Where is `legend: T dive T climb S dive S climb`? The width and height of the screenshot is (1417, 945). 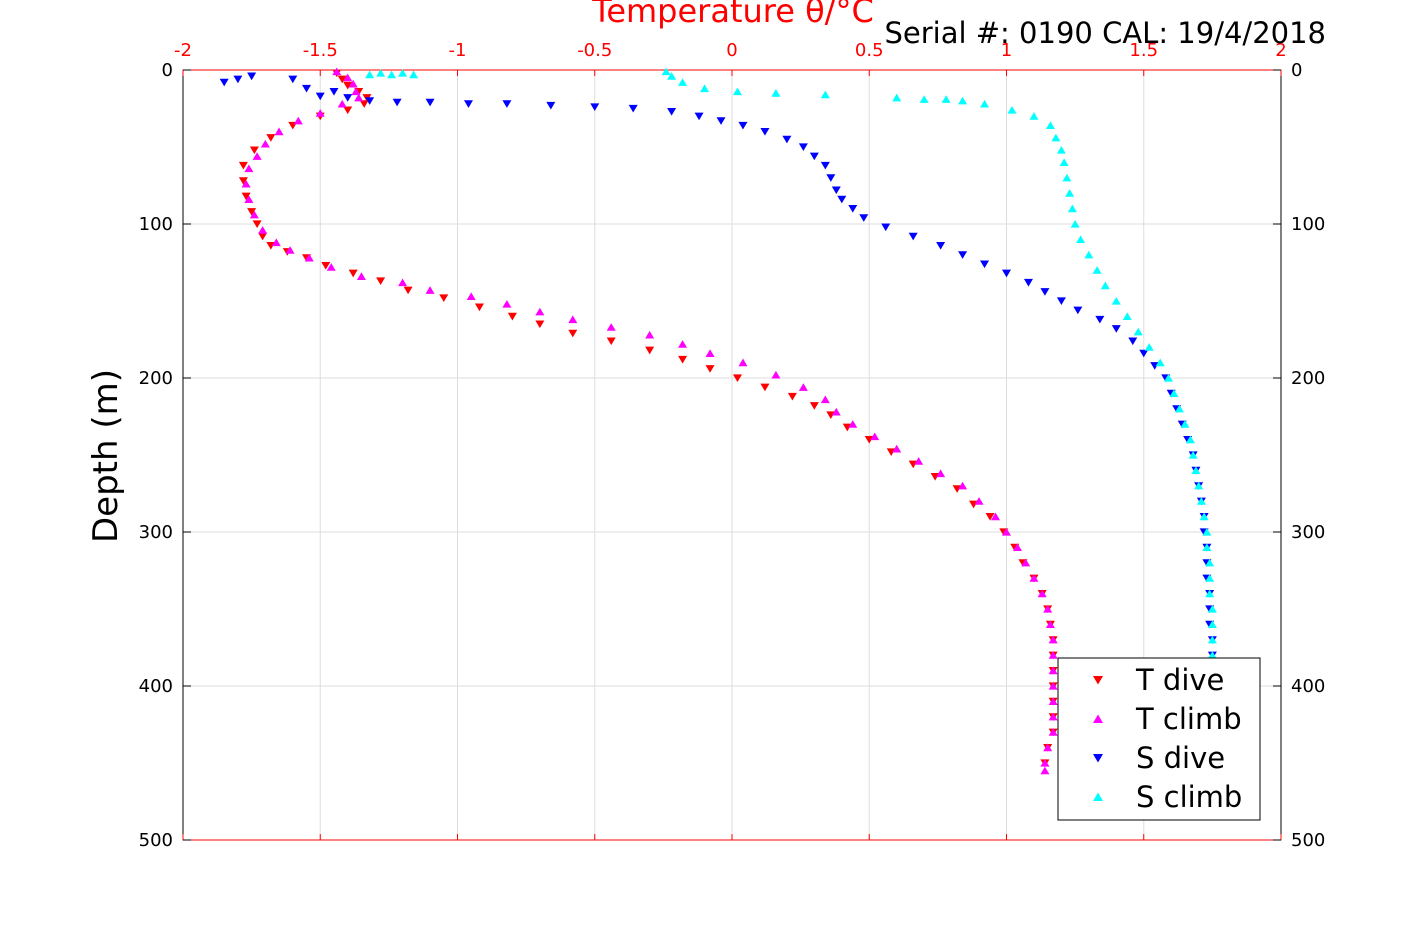
legend: T dive T climb S dive S climb is located at coordinates (1159, 739).